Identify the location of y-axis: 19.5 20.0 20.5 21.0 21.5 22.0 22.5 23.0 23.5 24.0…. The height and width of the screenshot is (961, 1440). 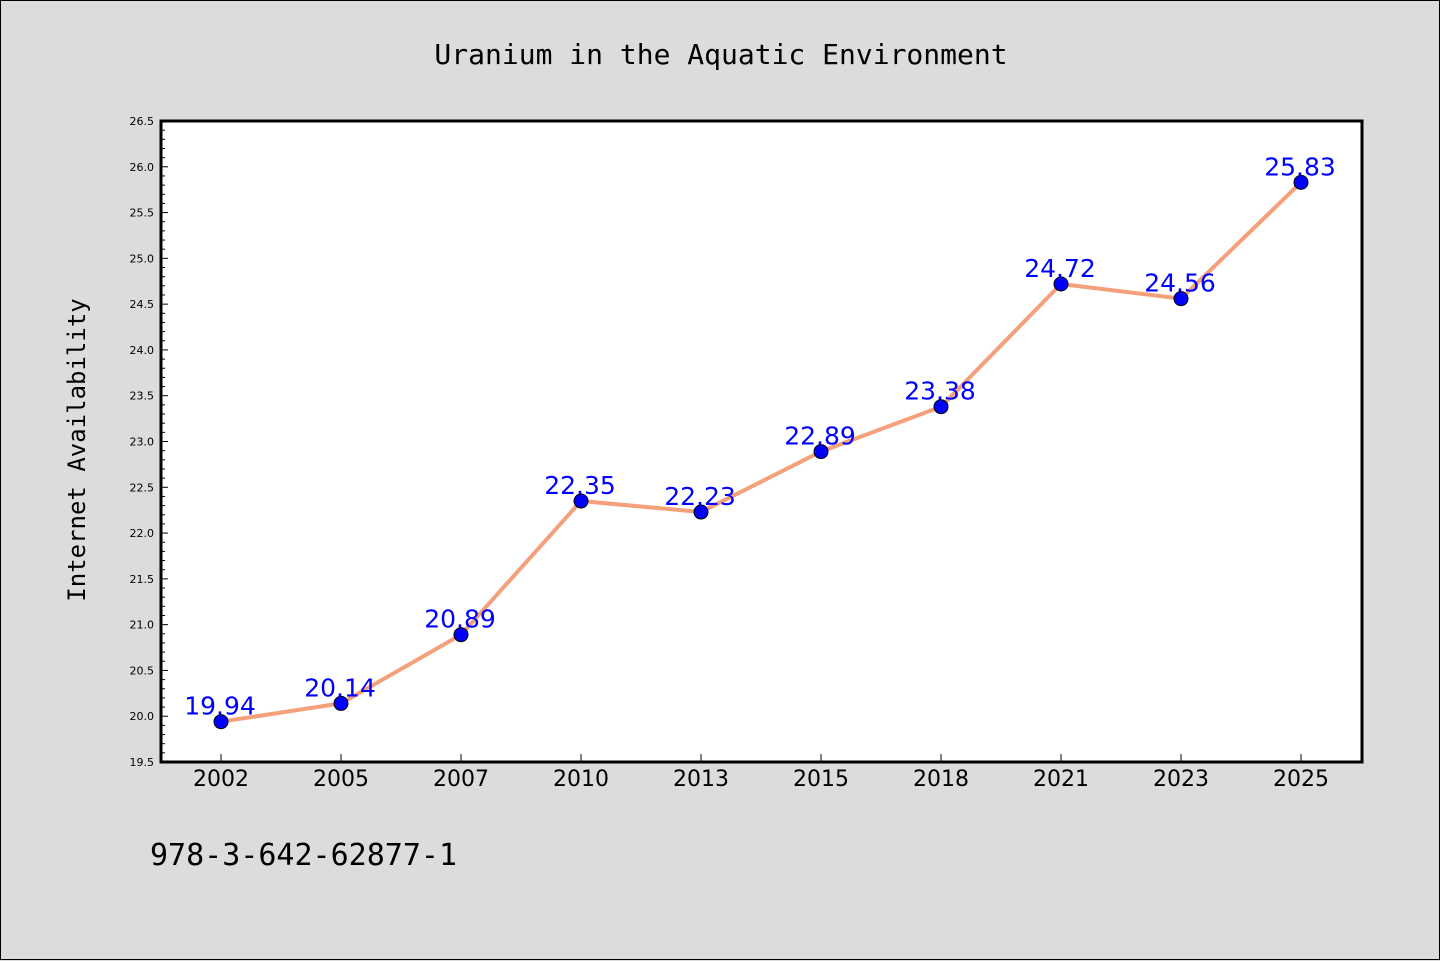
(149, 442).